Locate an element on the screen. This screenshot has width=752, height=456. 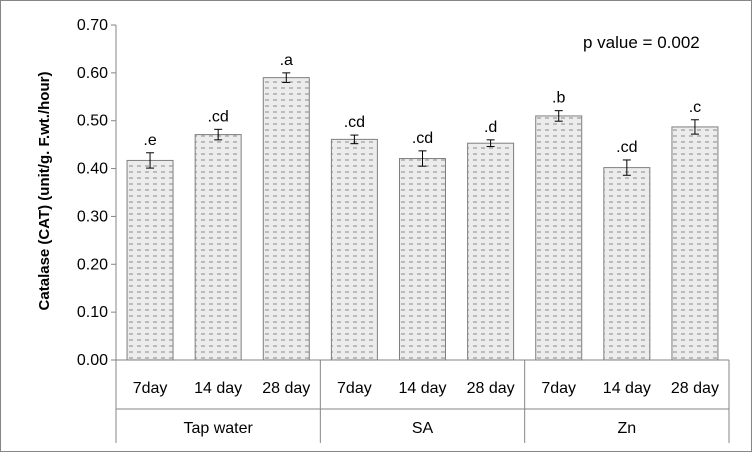
significance-label: .c is located at coordinates (695, 107).